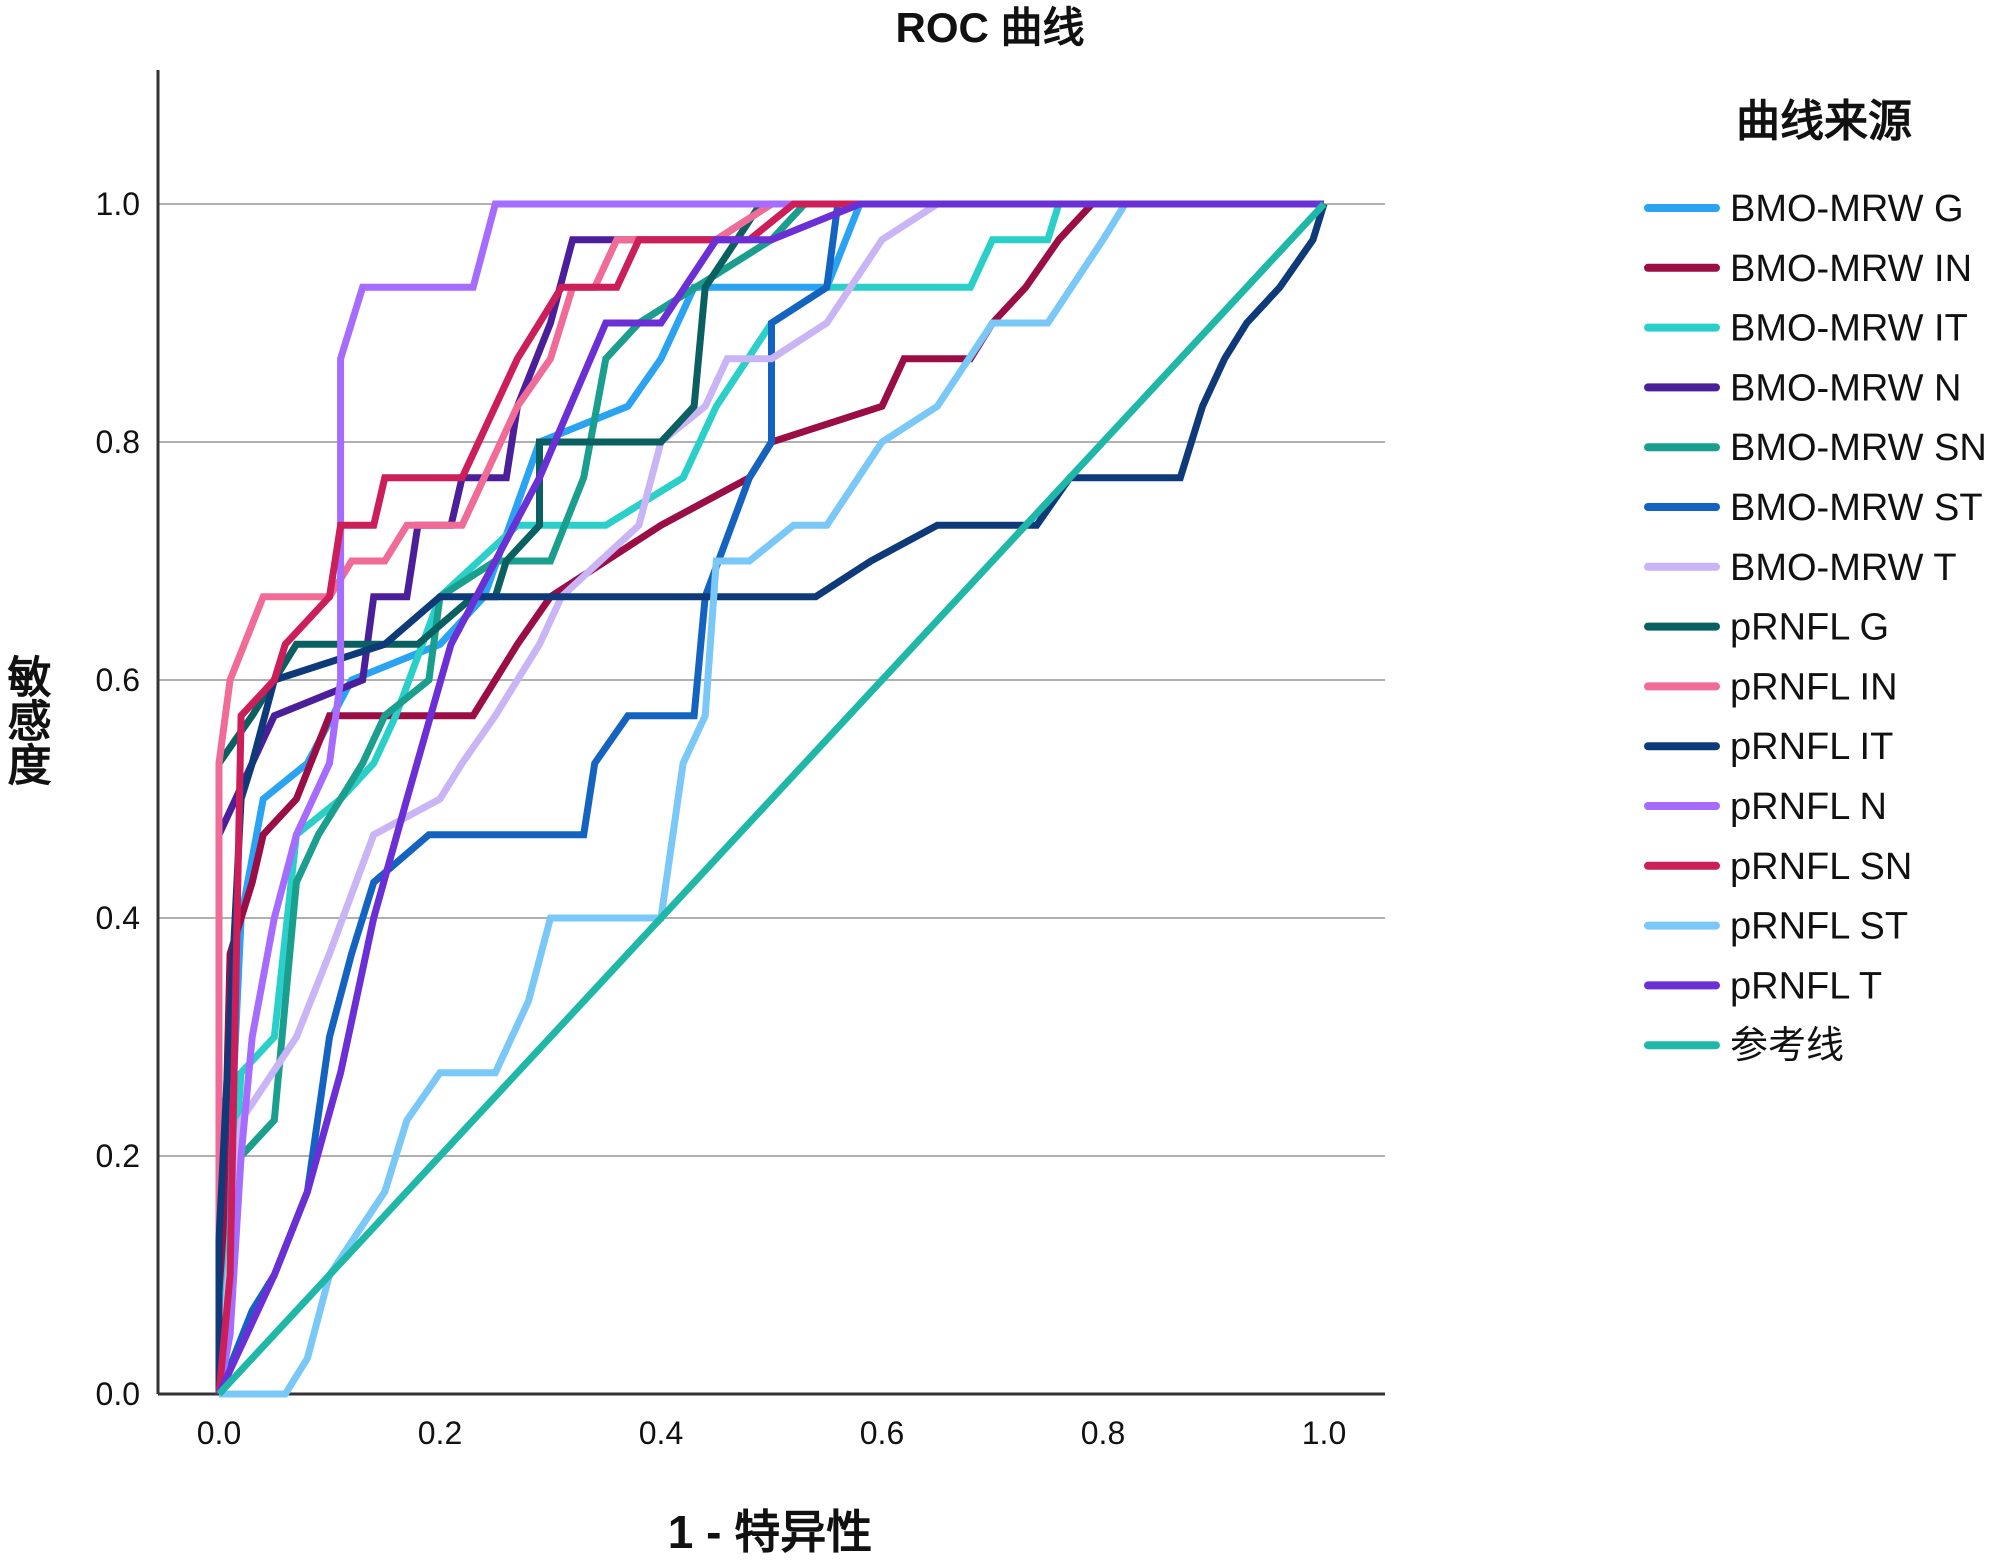 This screenshot has height=1562, width=2000. What do you see at coordinates (770, 1531) in the screenshot?
I see `x-axis-label: 1 - 特异性` at bounding box center [770, 1531].